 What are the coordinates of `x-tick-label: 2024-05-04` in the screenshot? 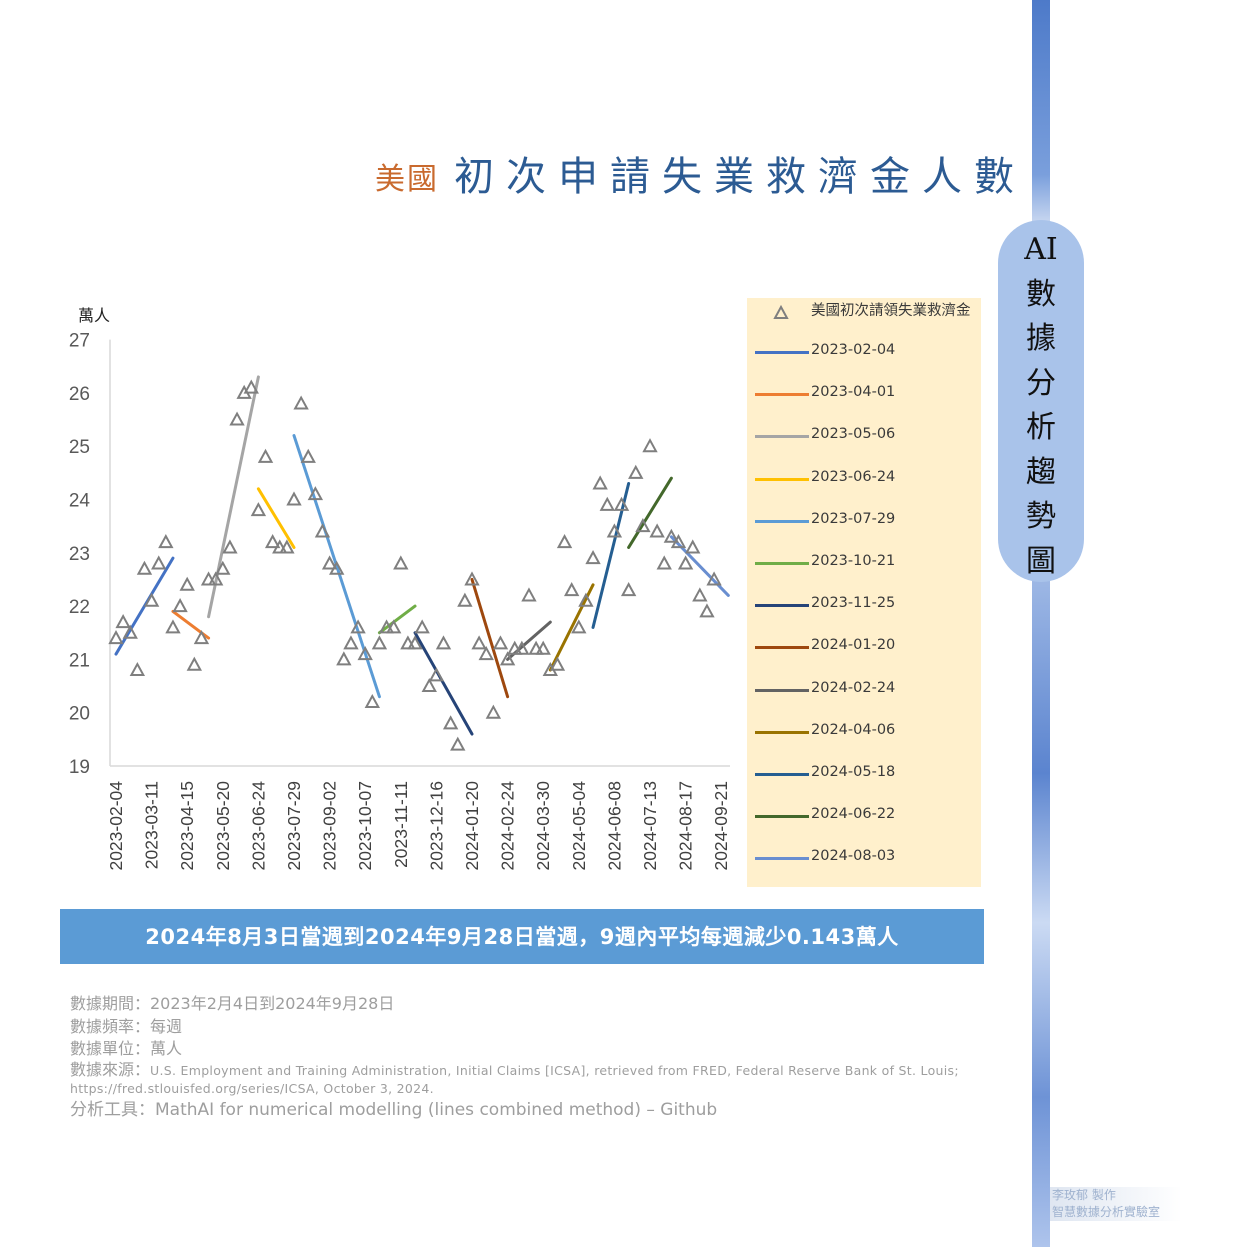 It's located at (579, 826).